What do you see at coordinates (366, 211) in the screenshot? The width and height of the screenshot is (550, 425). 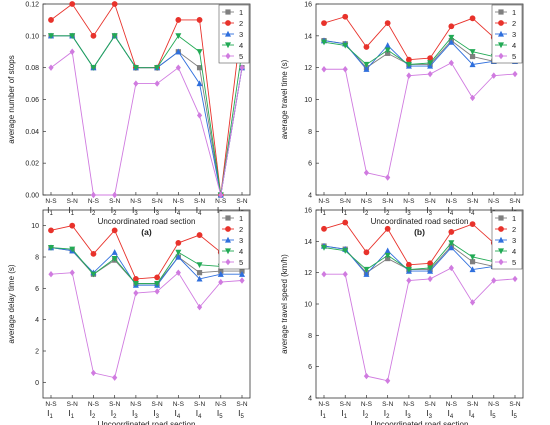 I see `x-tick-section-label: I2` at bounding box center [366, 211].